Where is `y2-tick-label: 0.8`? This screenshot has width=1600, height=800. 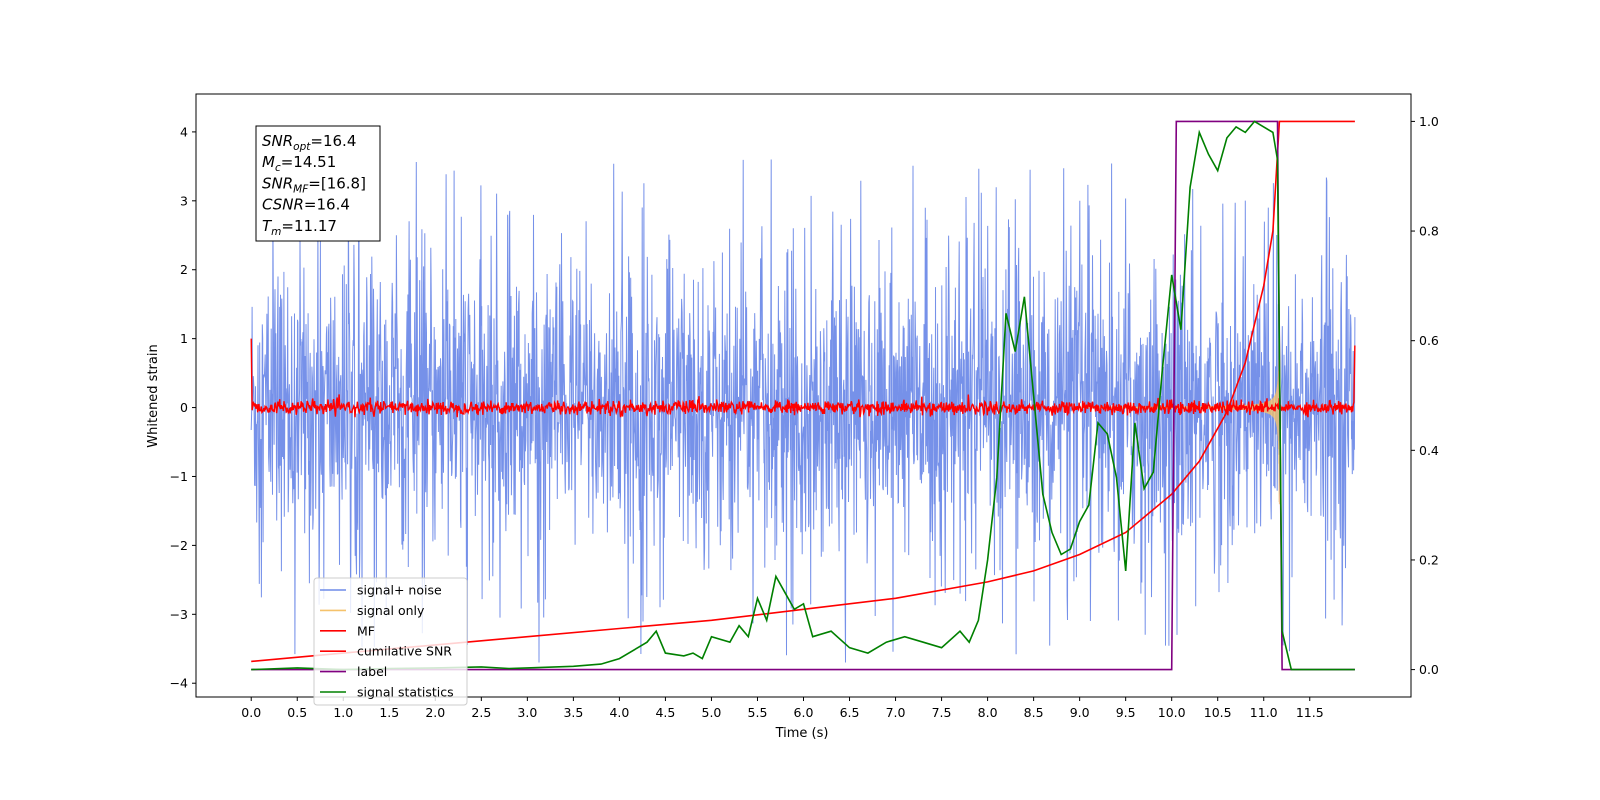 y2-tick-label: 0.8 is located at coordinates (1429, 231).